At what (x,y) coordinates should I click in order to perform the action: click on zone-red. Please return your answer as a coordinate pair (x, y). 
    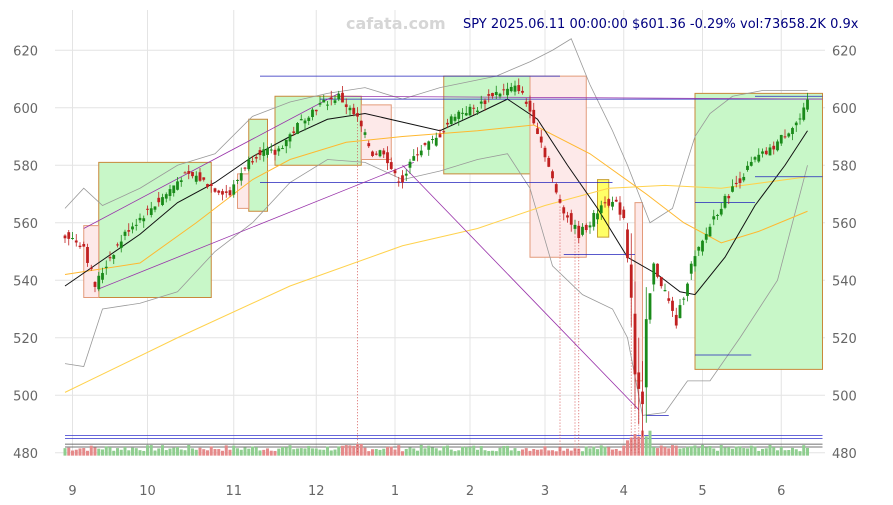
    Looking at the image, I should click on (91, 261).